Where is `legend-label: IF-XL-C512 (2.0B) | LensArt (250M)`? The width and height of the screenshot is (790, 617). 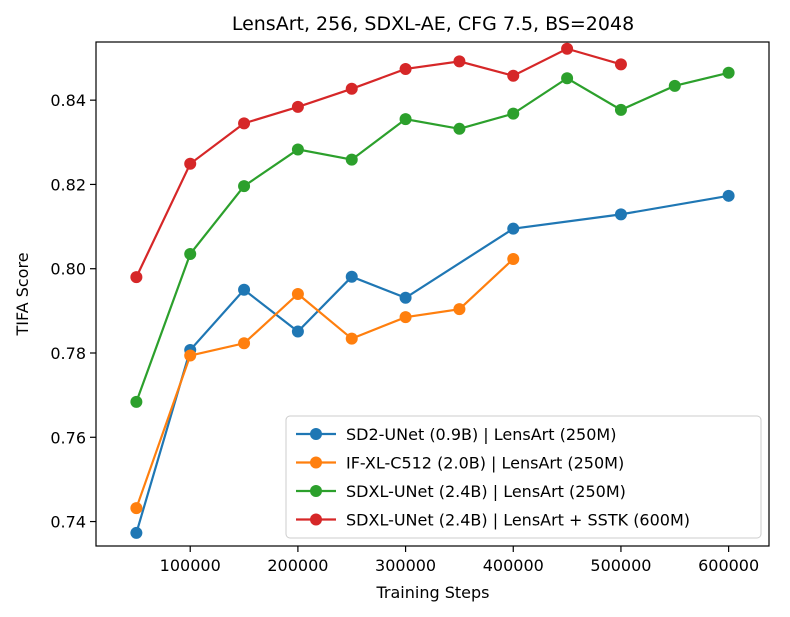
legend-label: IF-XL-C512 (2.0B) | LensArt (250M) is located at coordinates (485, 463).